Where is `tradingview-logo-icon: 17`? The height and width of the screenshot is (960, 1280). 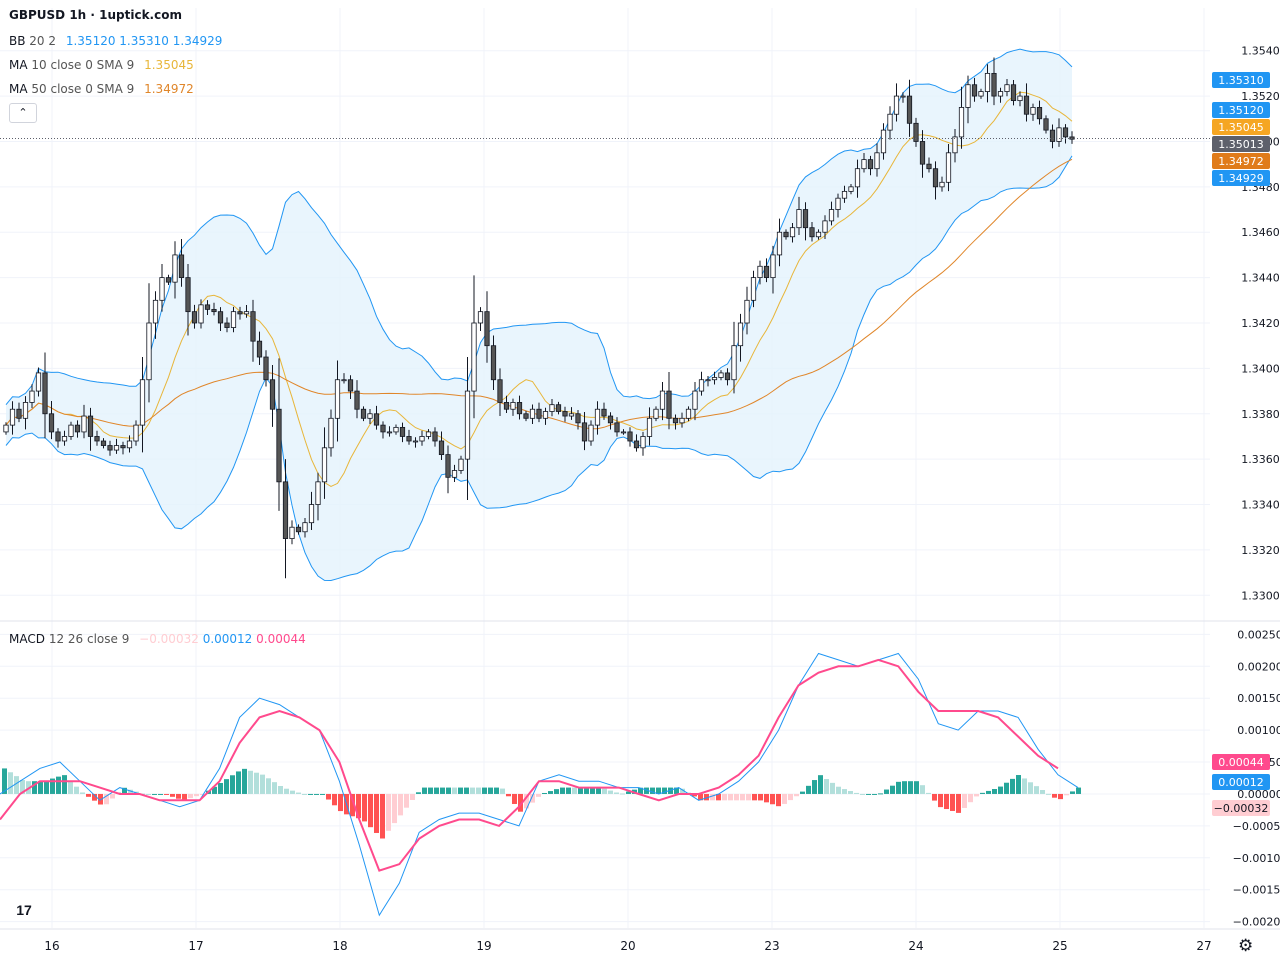 tradingview-logo-icon: 17 is located at coordinates (24, 910).